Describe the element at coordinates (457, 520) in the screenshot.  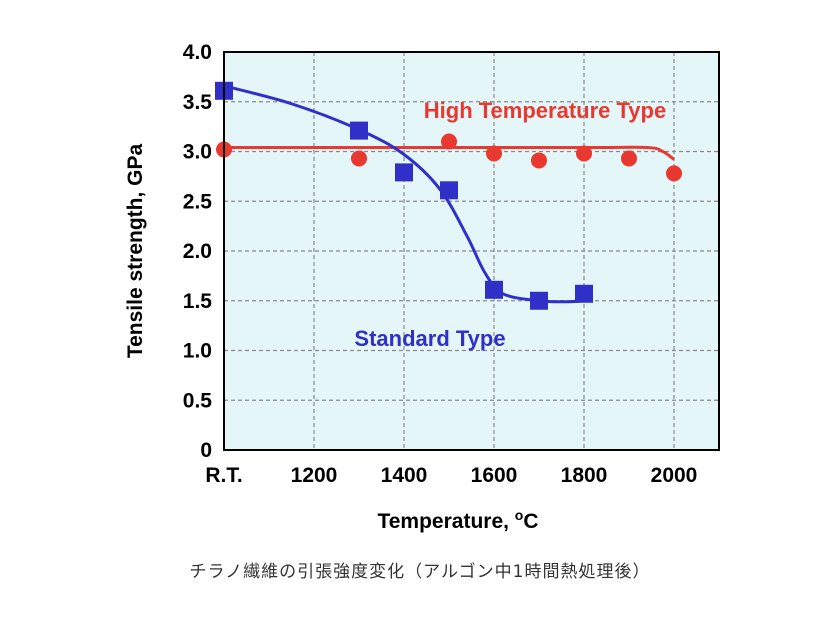
I see `x-axis-title: Temperature, oC` at that location.